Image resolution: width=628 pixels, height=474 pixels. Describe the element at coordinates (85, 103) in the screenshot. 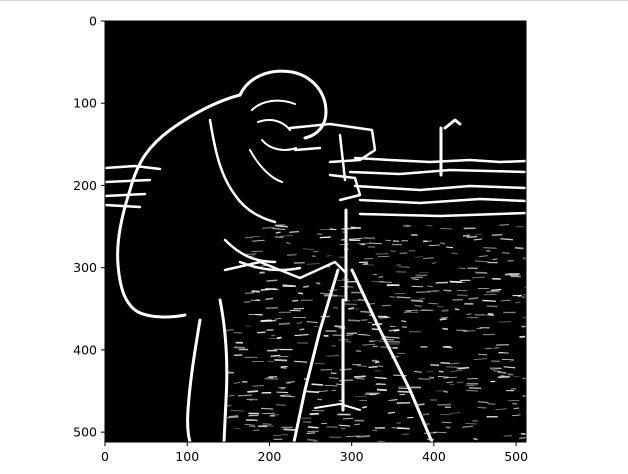

I see `y-tick-label: 100` at that location.